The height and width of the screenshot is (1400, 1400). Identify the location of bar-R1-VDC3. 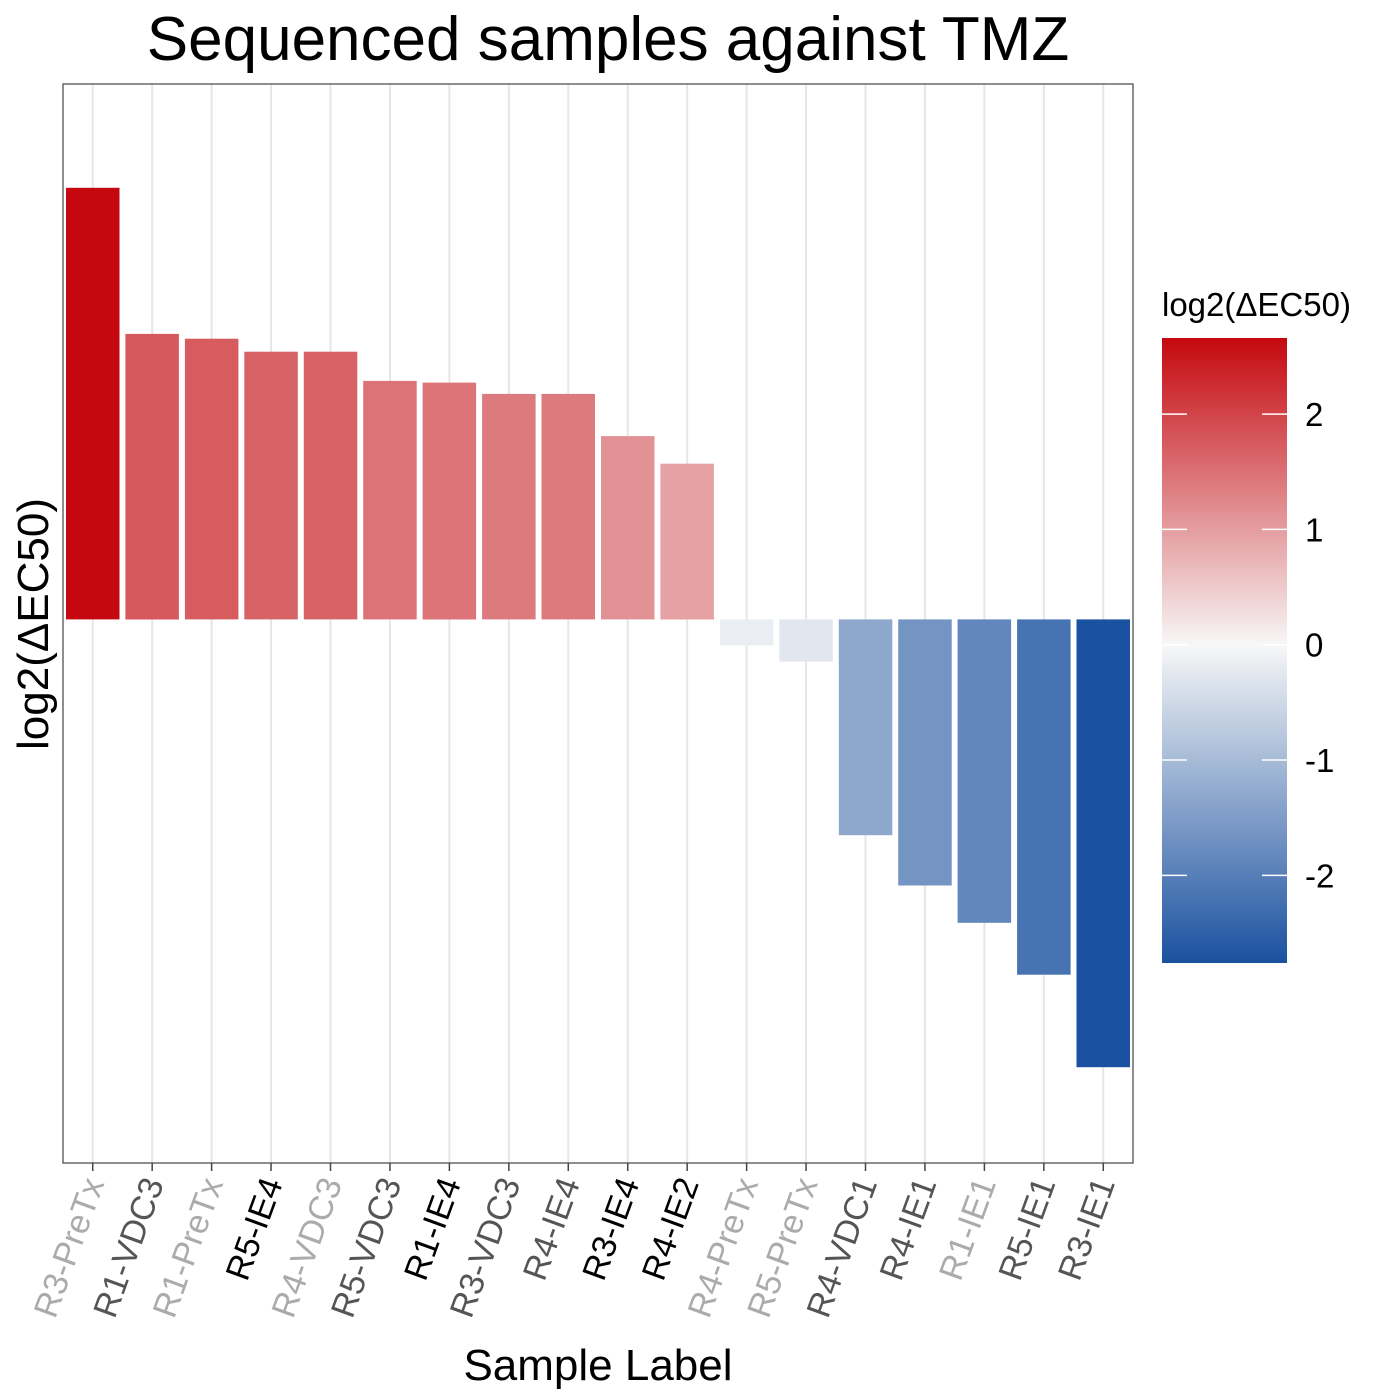
(152, 476).